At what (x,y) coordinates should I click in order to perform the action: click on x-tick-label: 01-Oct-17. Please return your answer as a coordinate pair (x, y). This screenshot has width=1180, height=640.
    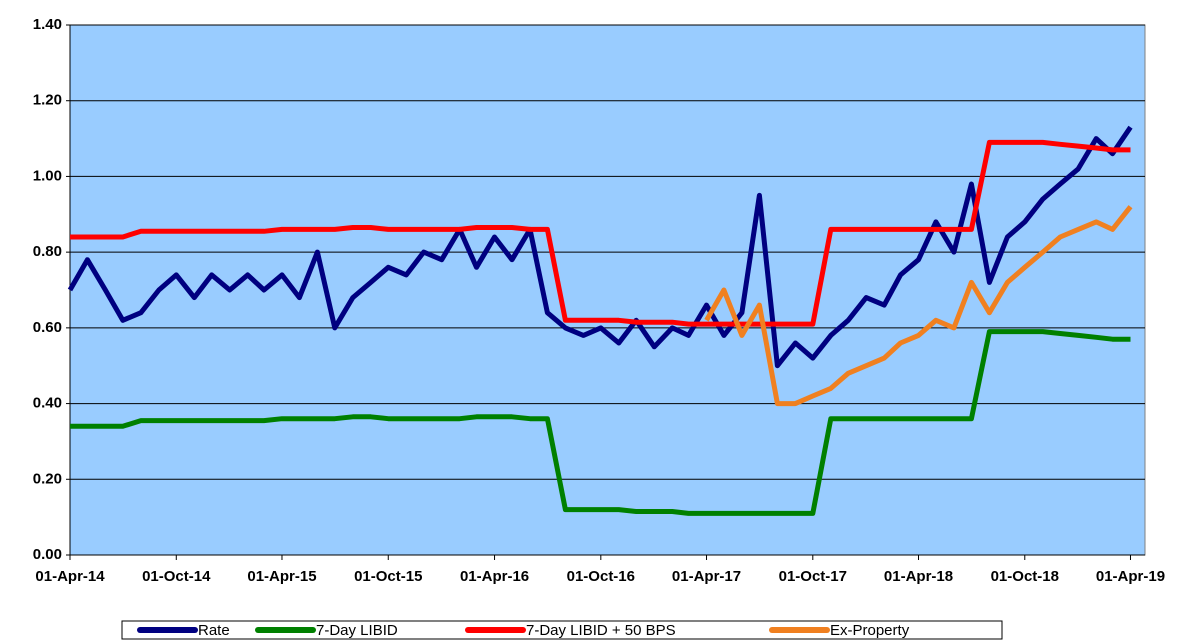
    Looking at the image, I should click on (813, 576).